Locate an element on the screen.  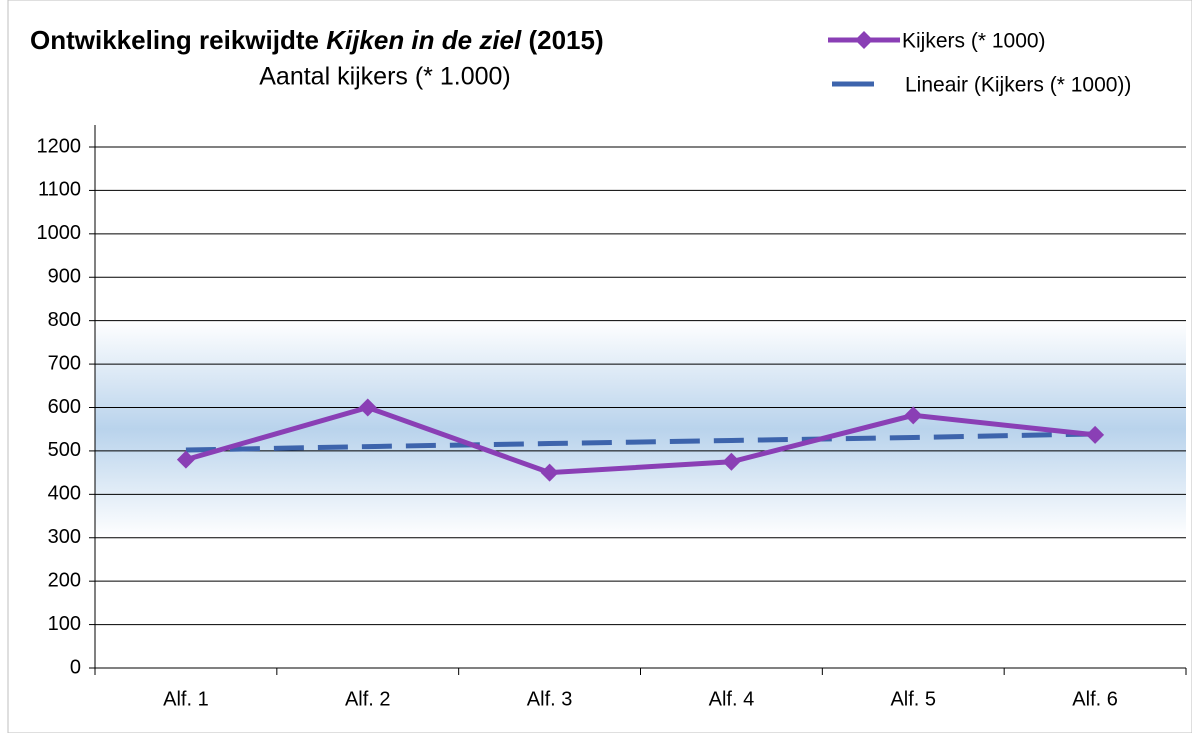
y-tick-label: 600 is located at coordinates (64, 407).